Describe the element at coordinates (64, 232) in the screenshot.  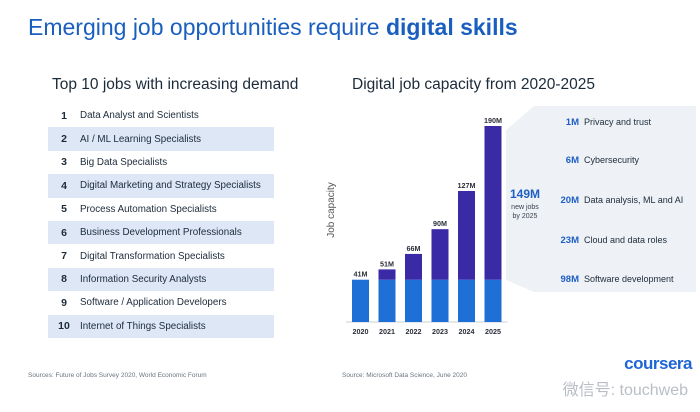
I see `job-rank: 6` at that location.